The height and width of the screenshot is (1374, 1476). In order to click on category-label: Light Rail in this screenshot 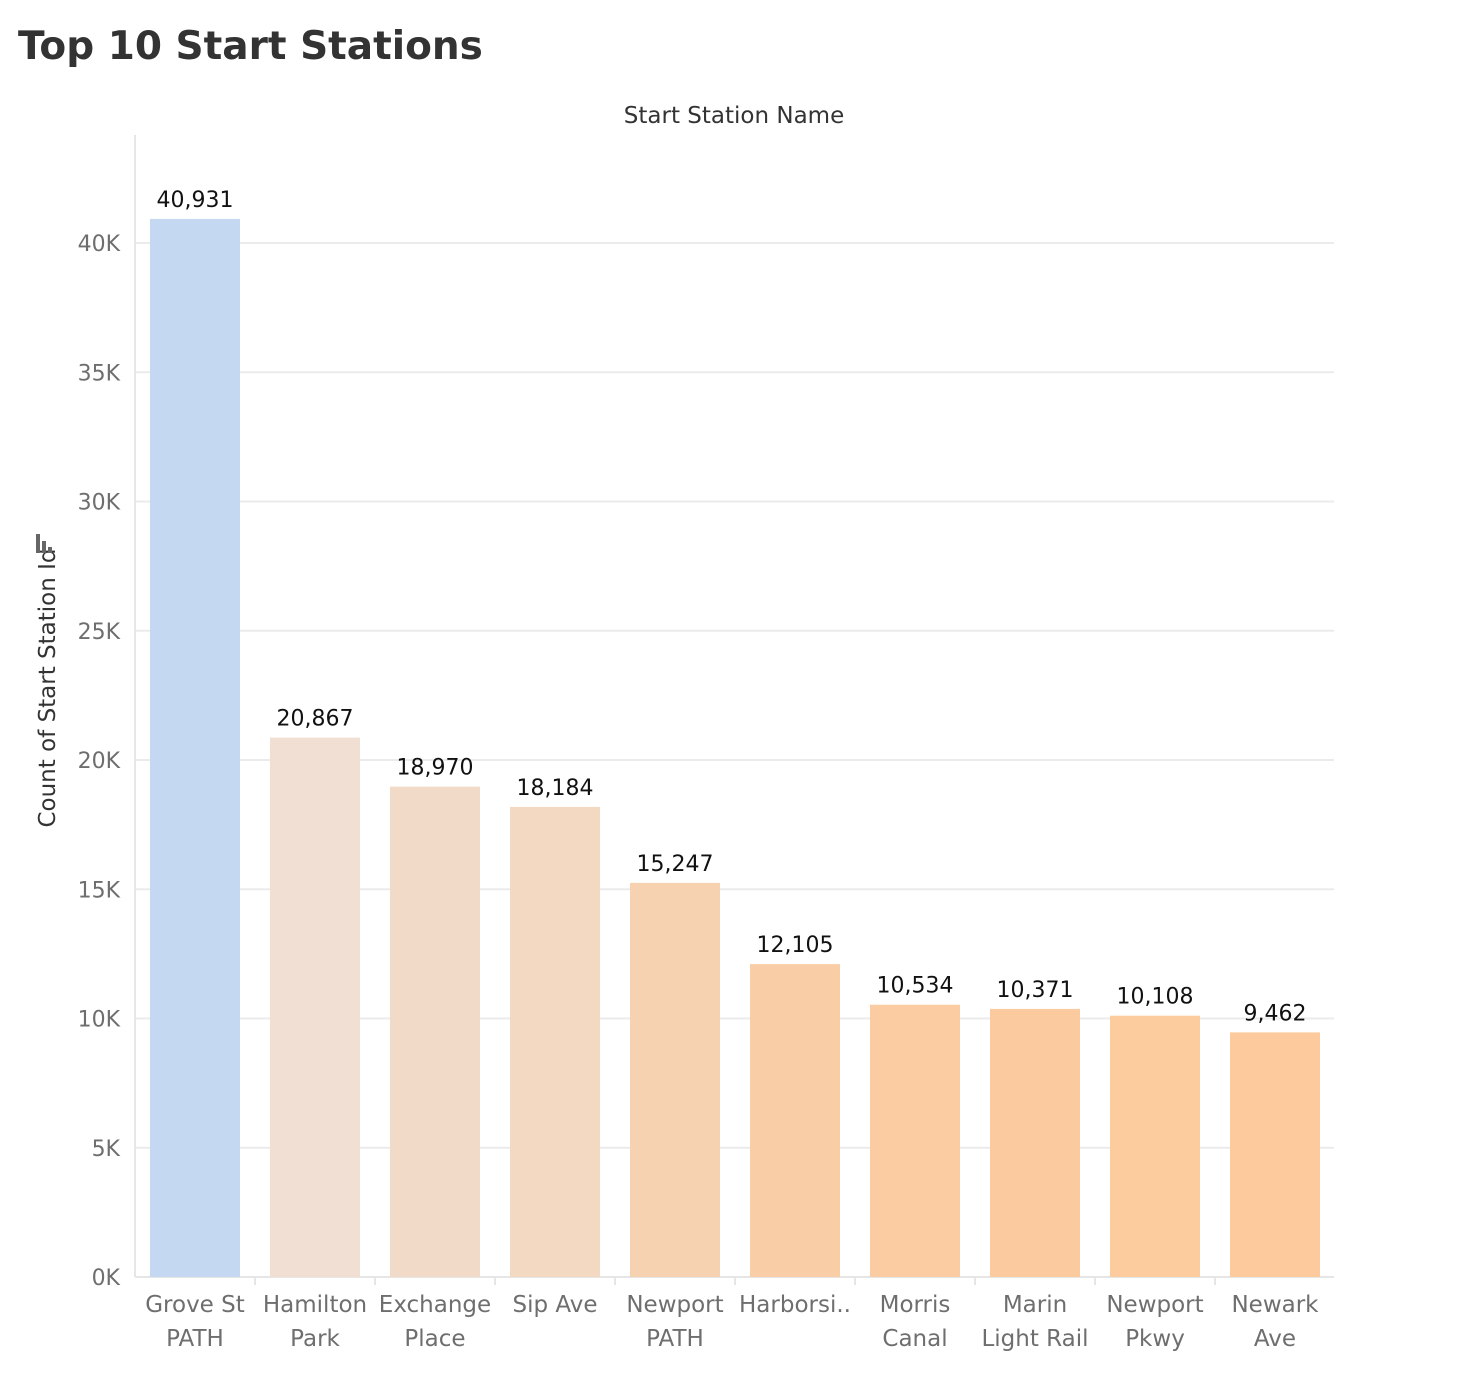, I will do `click(1034, 1339)`.